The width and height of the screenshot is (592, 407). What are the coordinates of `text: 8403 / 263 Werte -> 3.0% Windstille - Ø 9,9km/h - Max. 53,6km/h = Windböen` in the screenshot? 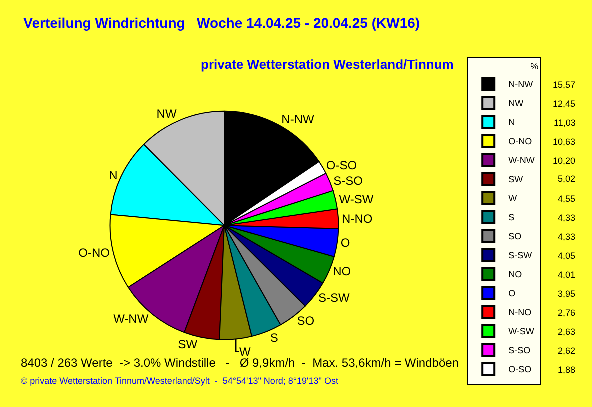 It's located at (240, 363).